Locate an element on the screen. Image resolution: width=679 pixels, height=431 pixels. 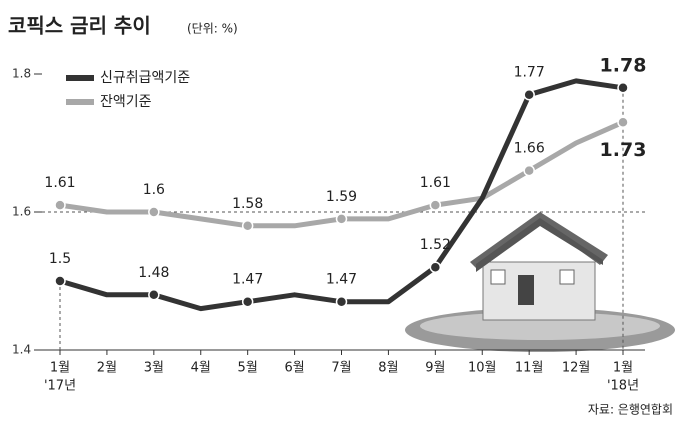
x-tick-label: 11월 is located at coordinates (529, 368).